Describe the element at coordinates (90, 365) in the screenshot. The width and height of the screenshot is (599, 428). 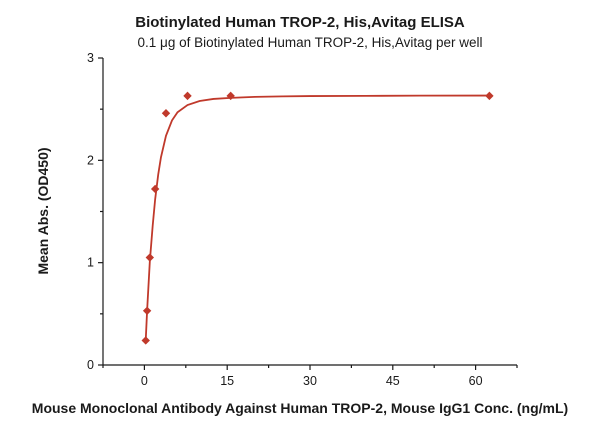
I see `y-tick-label: 0` at that location.